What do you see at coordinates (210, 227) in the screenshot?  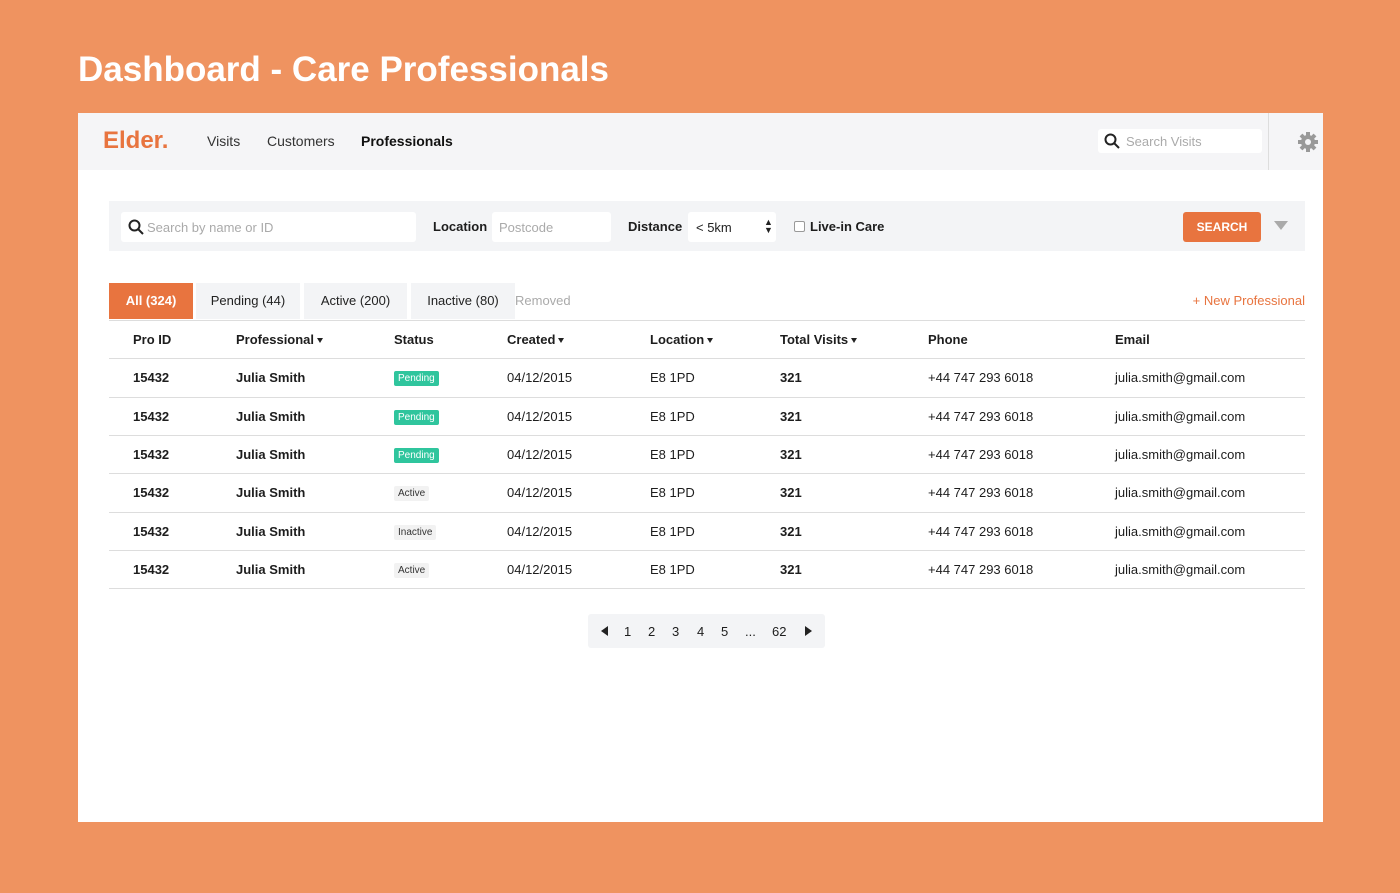 I see `search-placeholder: Search by name or ID` at bounding box center [210, 227].